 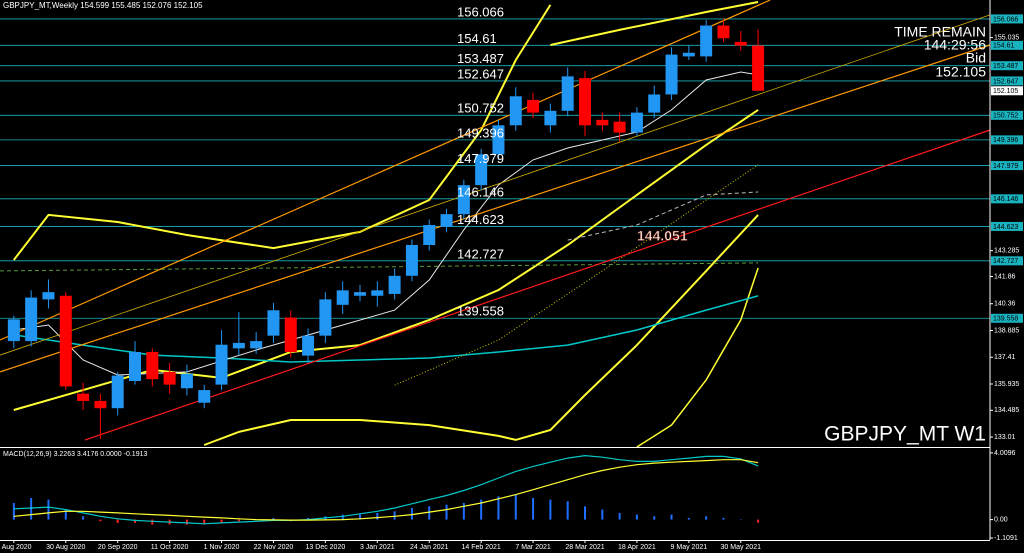 I want to click on level-tag-label: 142.727, so click(x=1005, y=261).